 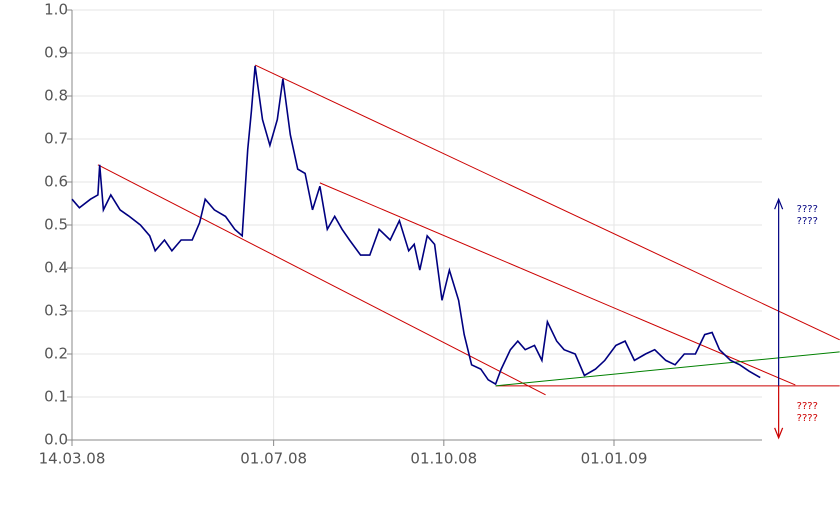 I want to click on y-tick-label: 0.0, so click(x=56, y=440).